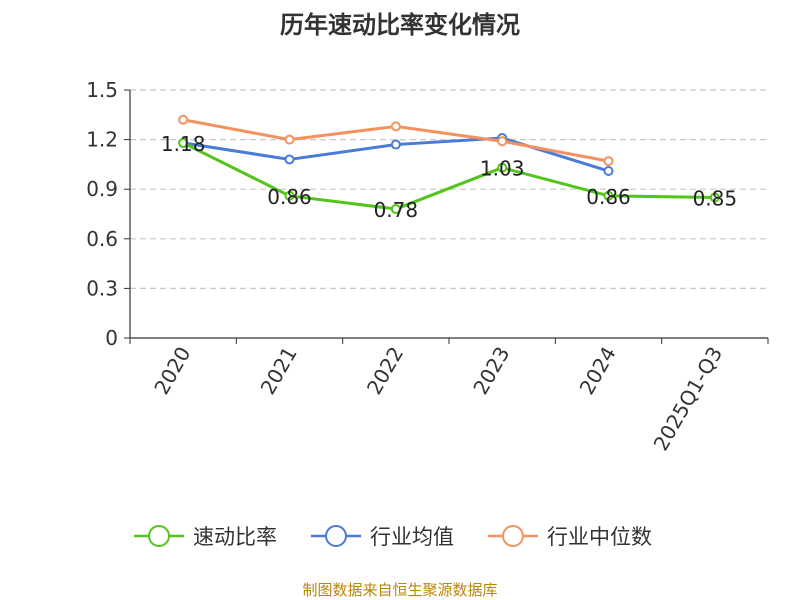 The width and height of the screenshot is (800, 600). What do you see at coordinates (102, 288) in the screenshot?
I see `y-tick-label: 0.3` at bounding box center [102, 288].